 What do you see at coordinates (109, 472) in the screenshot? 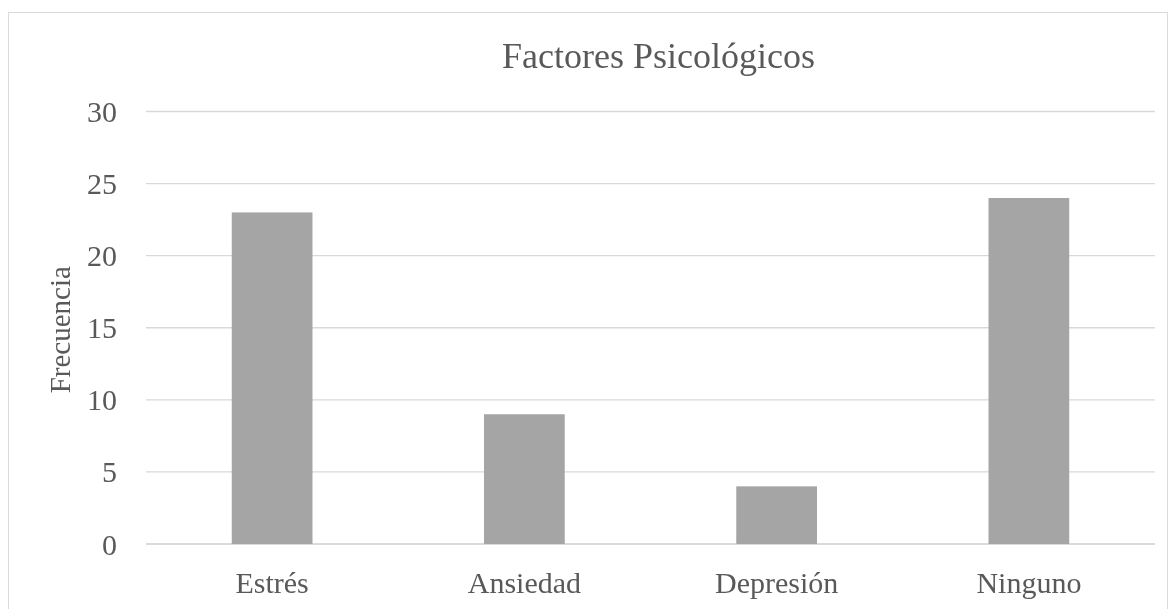
I see `y-tick-label: 5` at bounding box center [109, 472].